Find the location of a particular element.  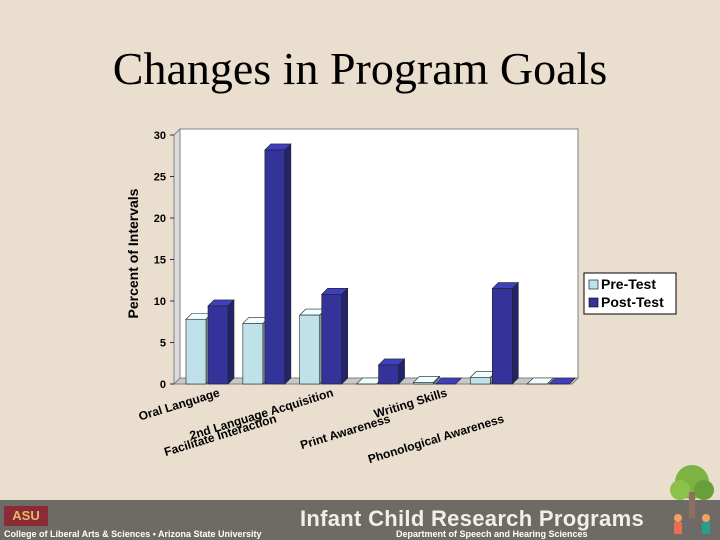

y-tick-label: 15 is located at coordinates (160, 261).